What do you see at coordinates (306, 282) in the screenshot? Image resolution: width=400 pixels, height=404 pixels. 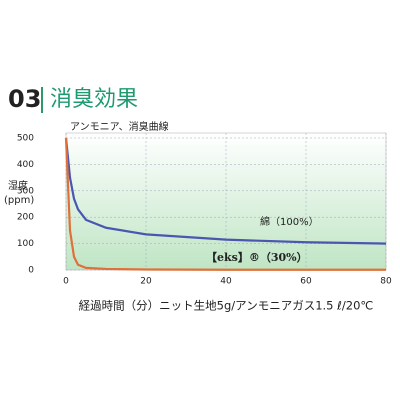 I see `x-tick-label: 60` at bounding box center [306, 282].